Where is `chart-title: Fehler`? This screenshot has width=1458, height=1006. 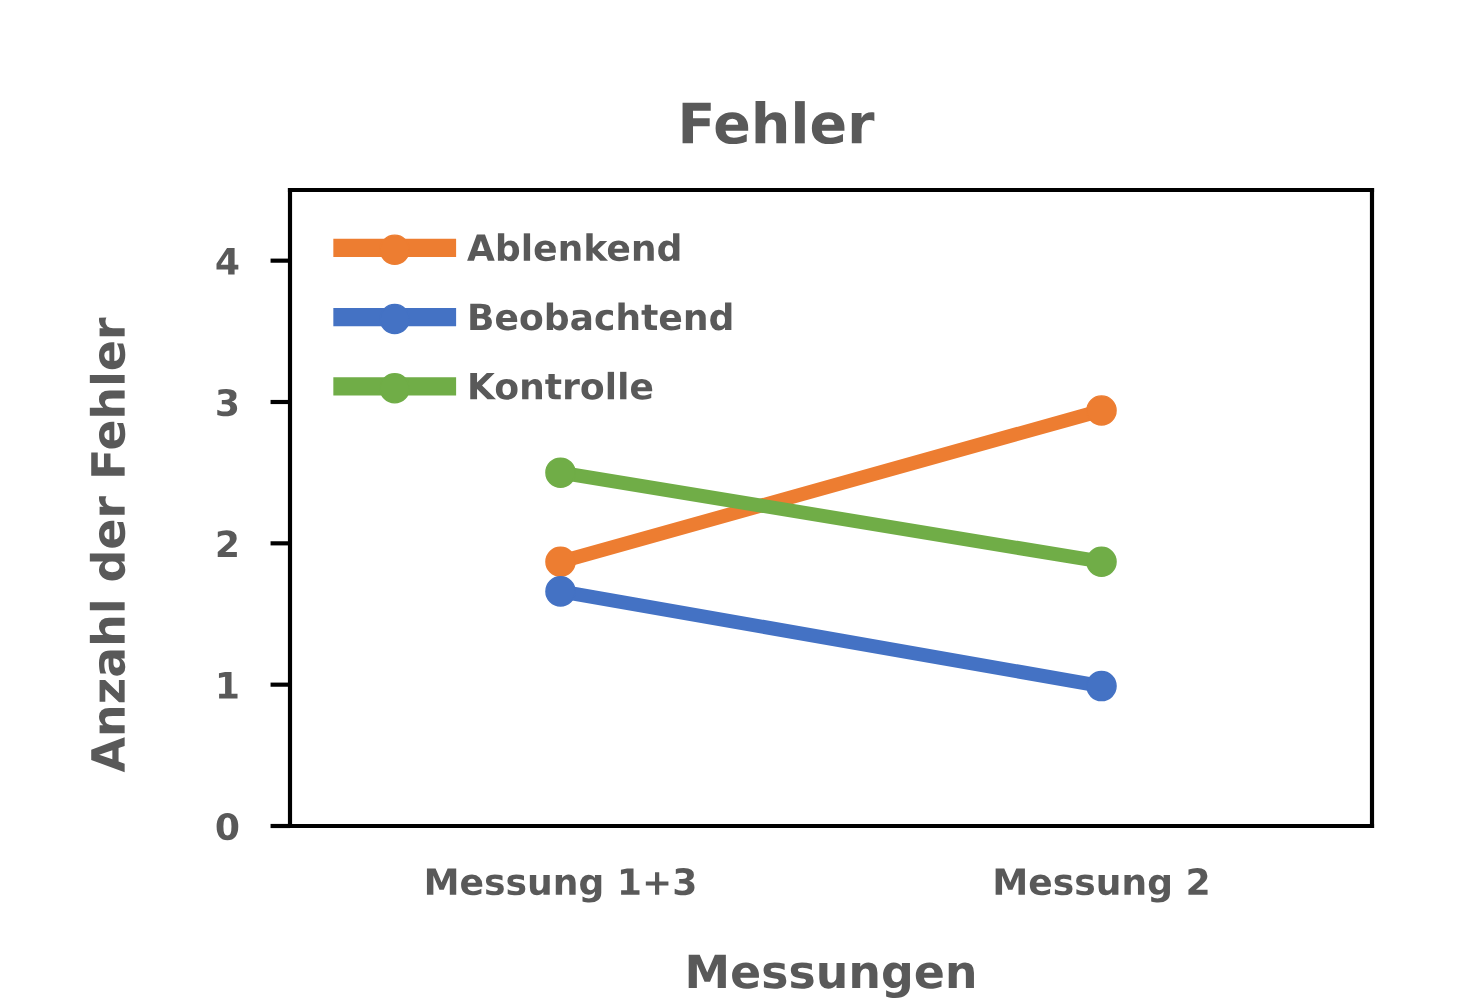
chart-title: Fehler is located at coordinates (778, 123).